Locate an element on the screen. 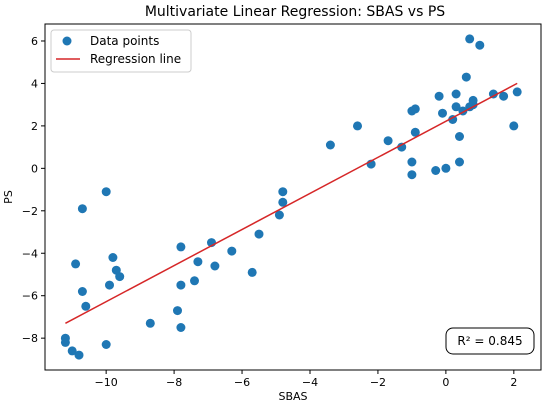 This screenshot has width=550, height=404. legend-label-regression-line: Regression line is located at coordinates (135, 59).